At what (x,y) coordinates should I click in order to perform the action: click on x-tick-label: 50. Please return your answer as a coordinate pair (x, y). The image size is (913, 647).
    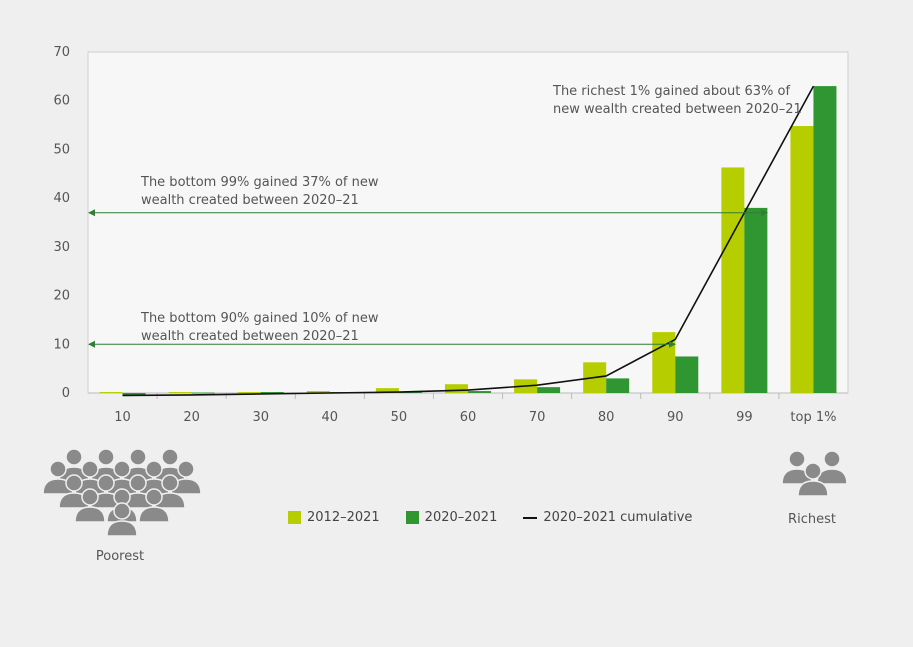
    Looking at the image, I should click on (399, 417).